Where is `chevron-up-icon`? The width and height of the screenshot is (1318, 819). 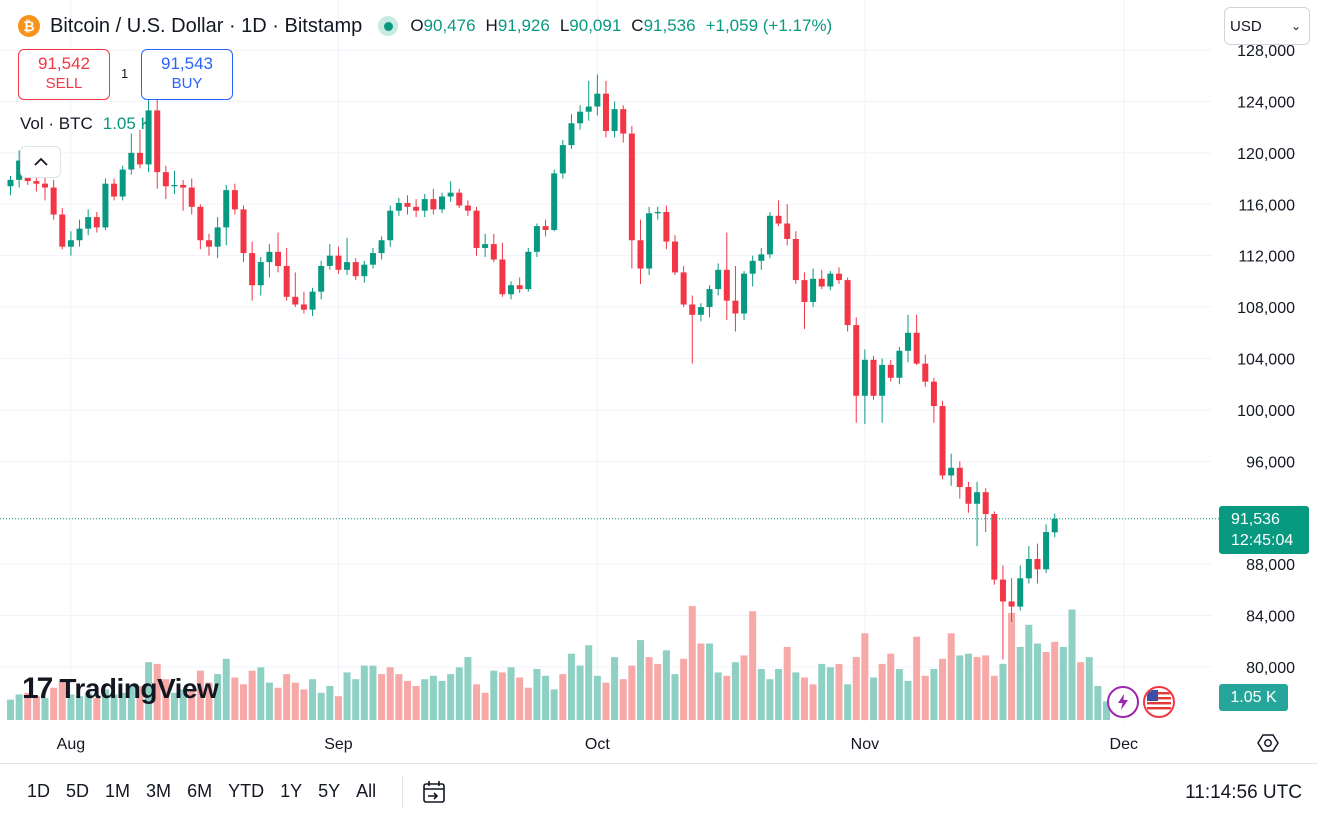 chevron-up-icon is located at coordinates (40, 161).